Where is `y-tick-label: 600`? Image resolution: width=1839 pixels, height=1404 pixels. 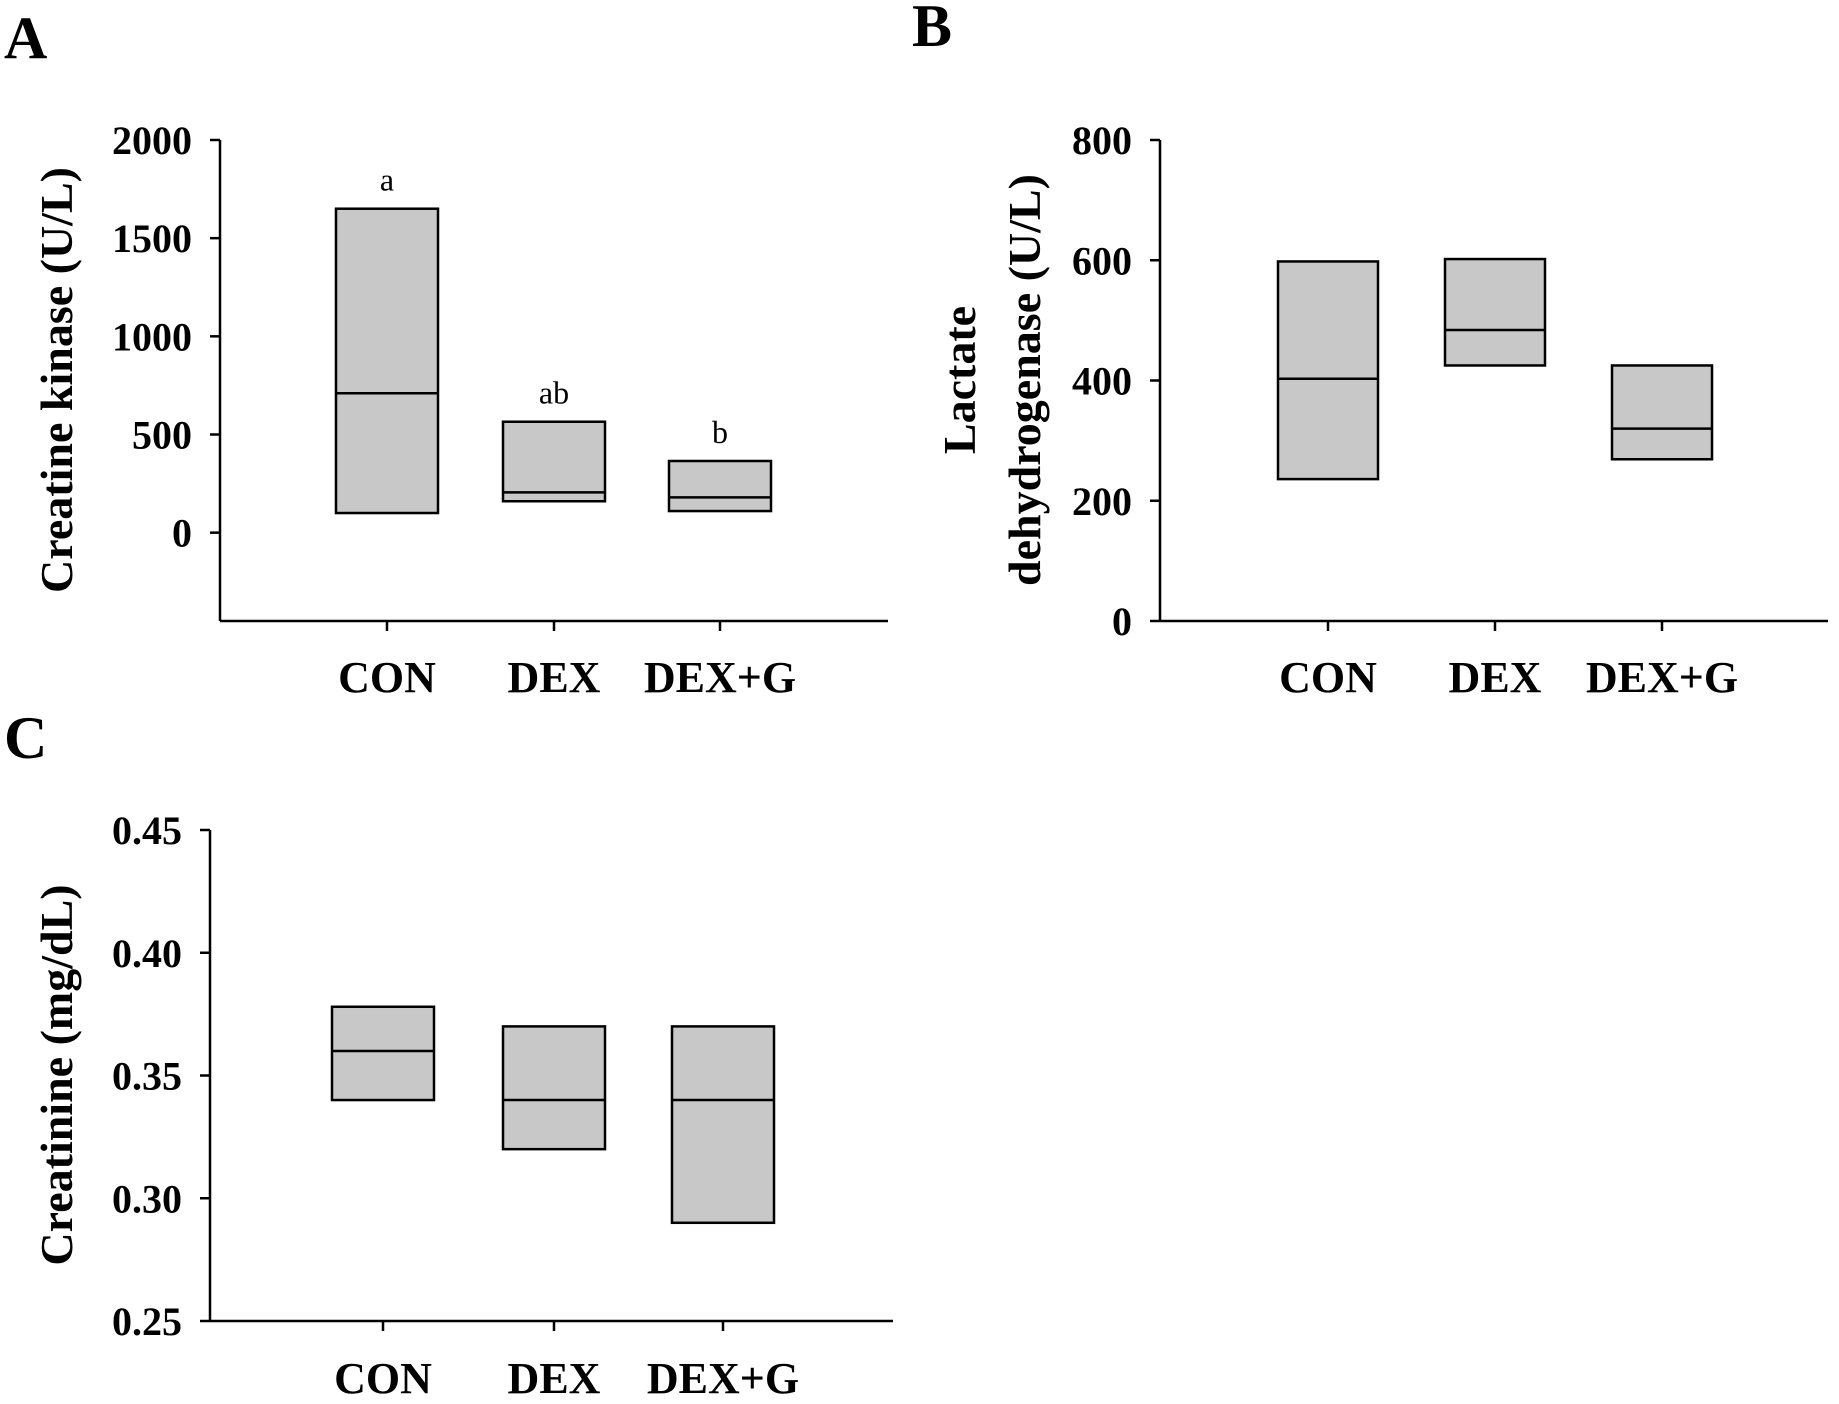 y-tick-label: 600 is located at coordinates (1102, 260).